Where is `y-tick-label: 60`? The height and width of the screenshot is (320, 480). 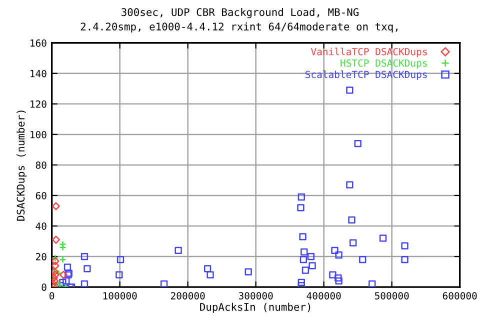
y-tick-label: 60 is located at coordinates (41, 196).